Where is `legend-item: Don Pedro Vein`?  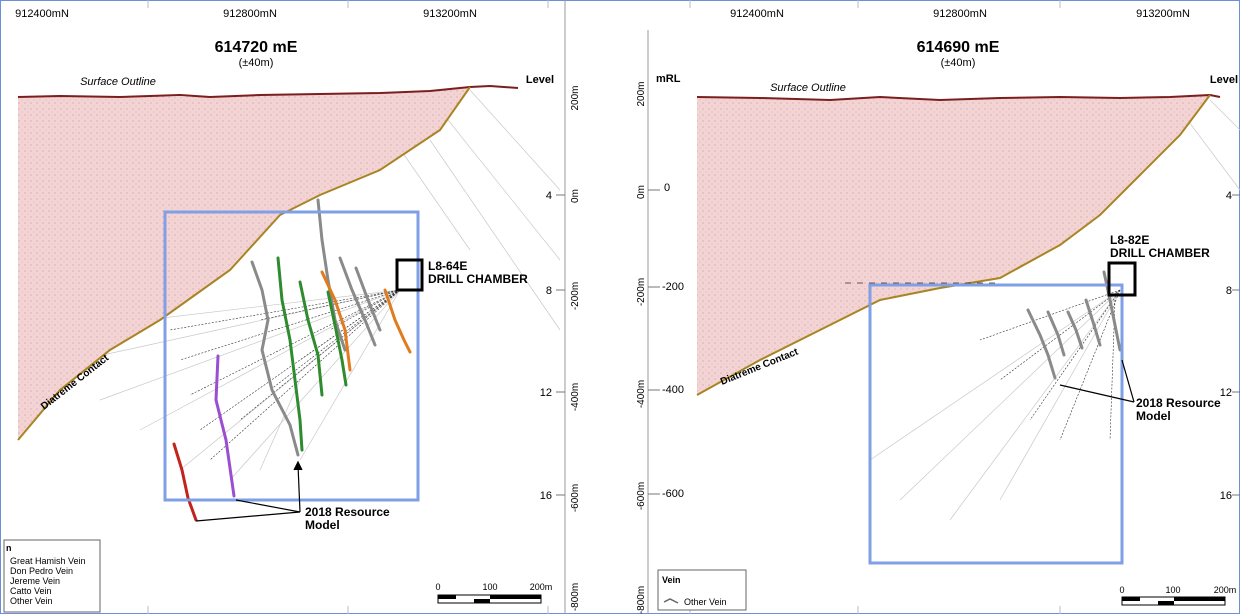
legend-item: Don Pedro Vein is located at coordinates (41, 571).